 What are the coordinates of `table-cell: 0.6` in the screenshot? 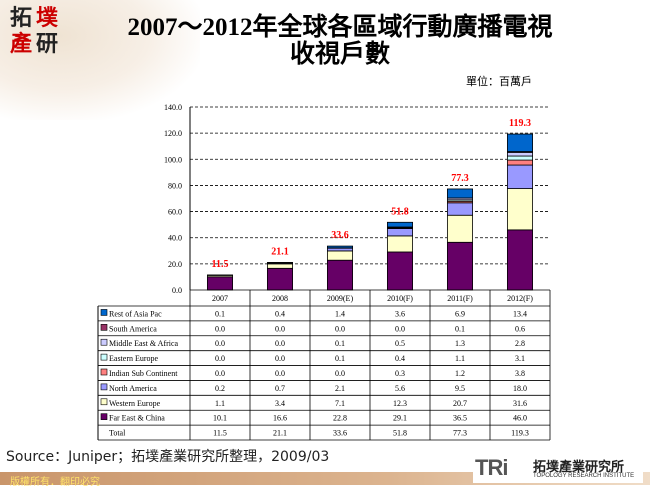 It's located at (520, 328).